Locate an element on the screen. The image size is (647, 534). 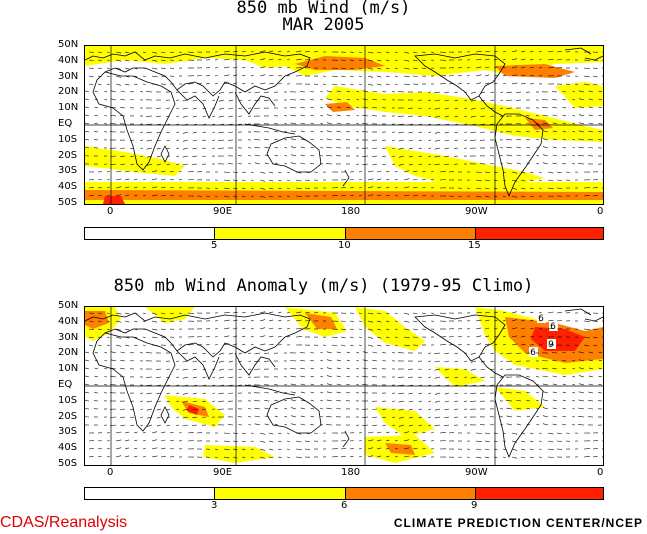
colorbar-tick: 5 is located at coordinates (214, 245).